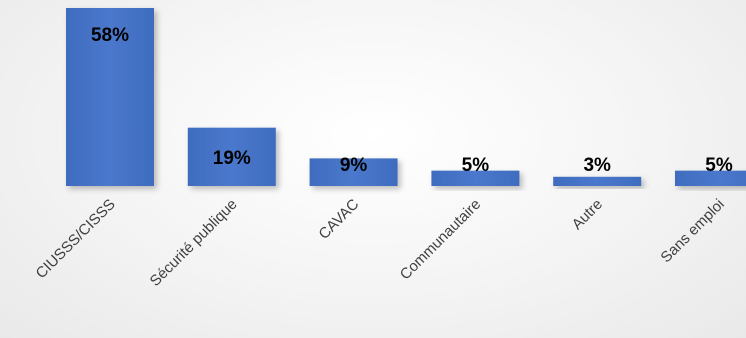 The width and height of the screenshot is (746, 338). I want to click on data-label-5: 5%, so click(719, 165).